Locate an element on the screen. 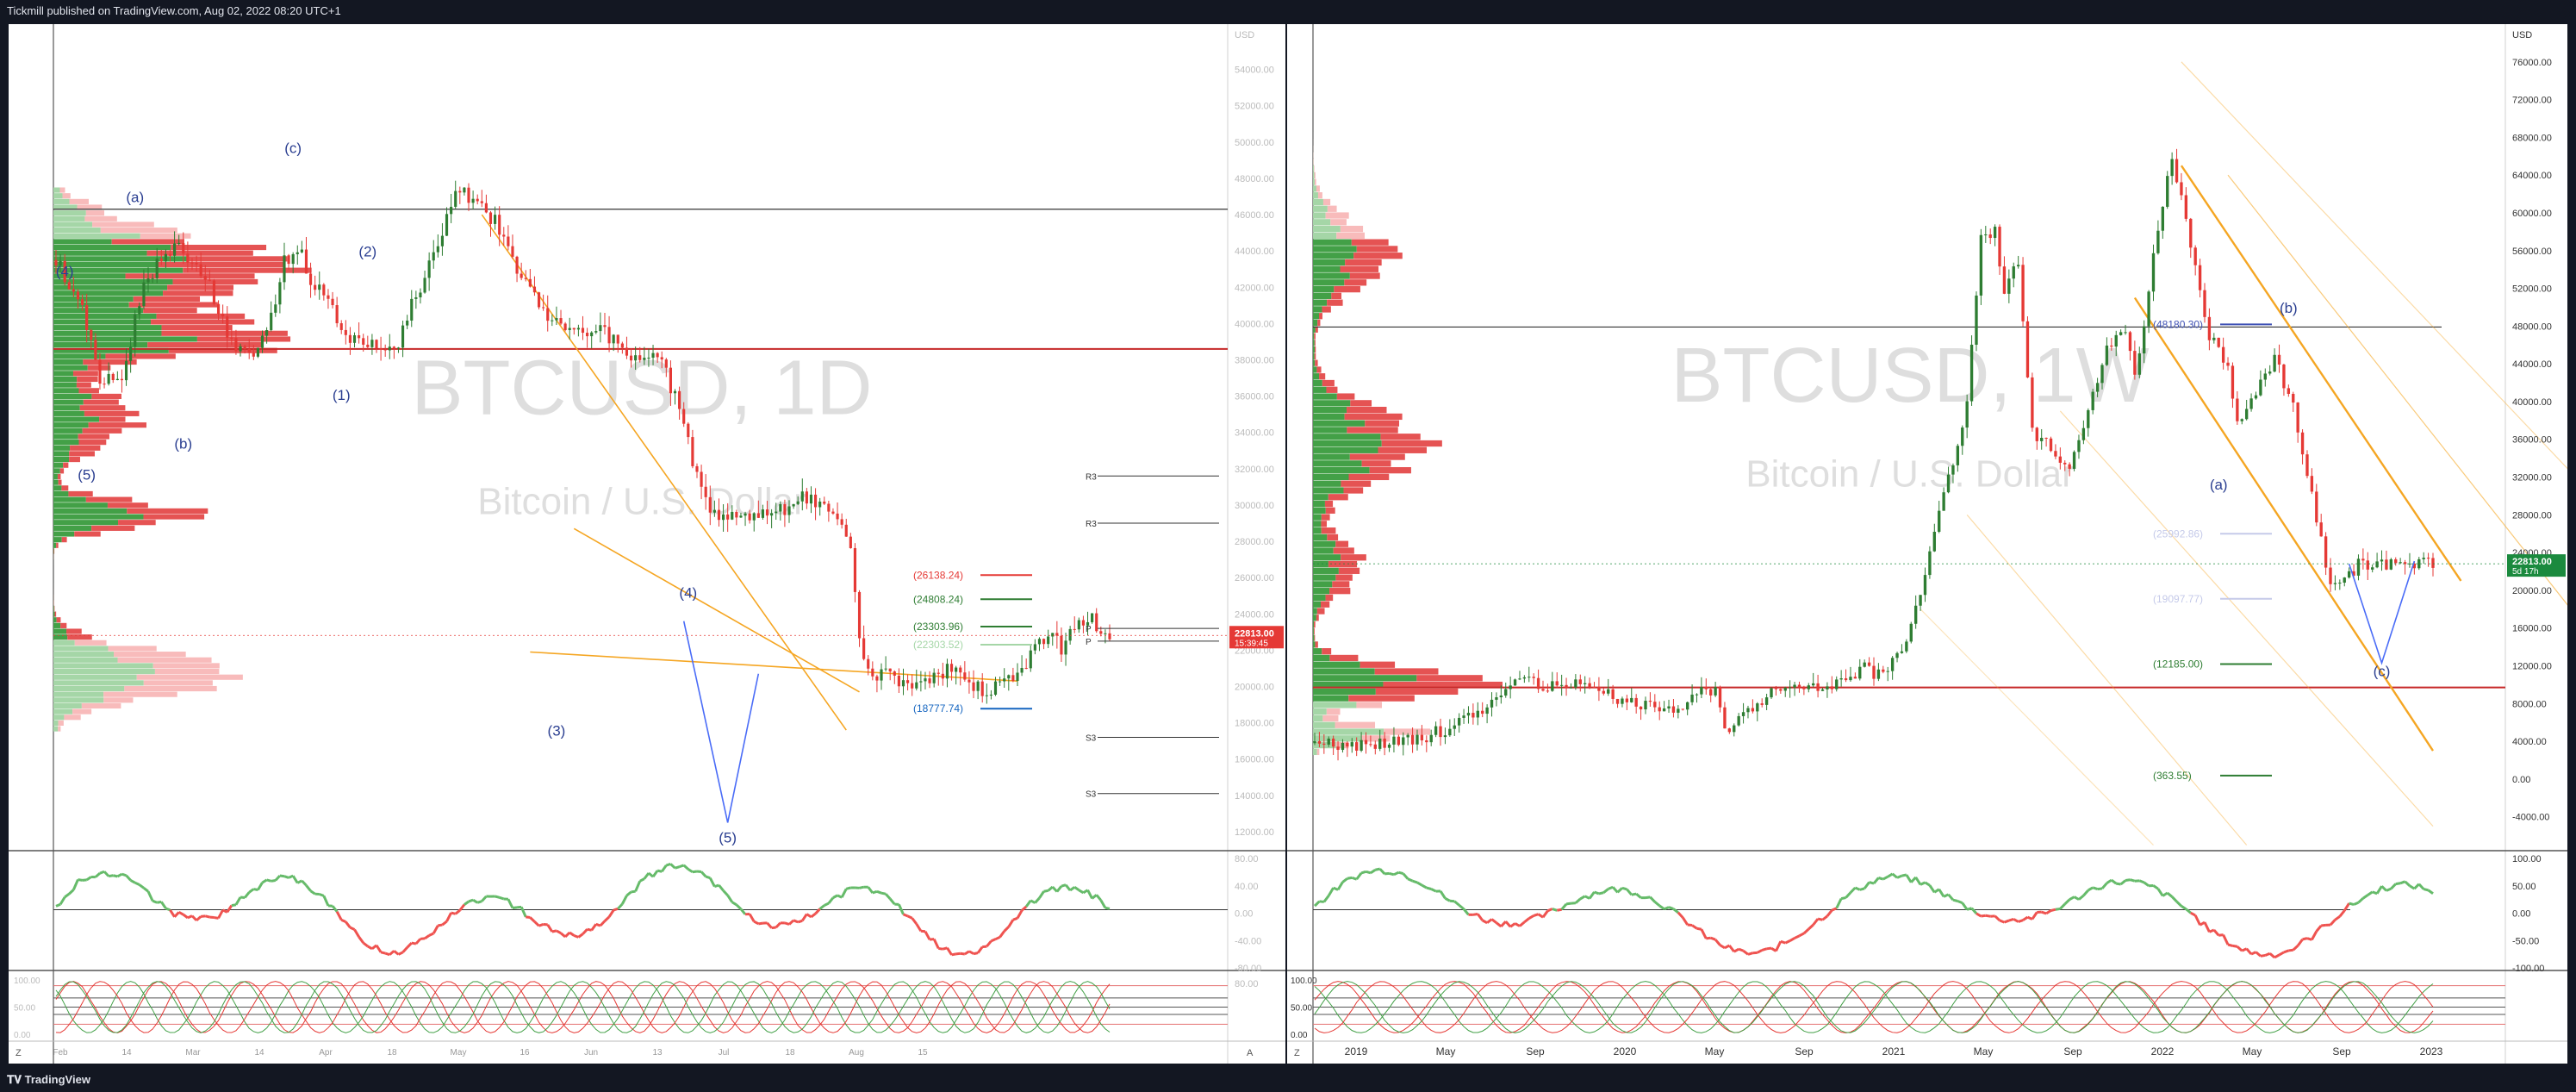 The width and height of the screenshot is (2576, 1092). stoch-line is located at coordinates (583, 1007).